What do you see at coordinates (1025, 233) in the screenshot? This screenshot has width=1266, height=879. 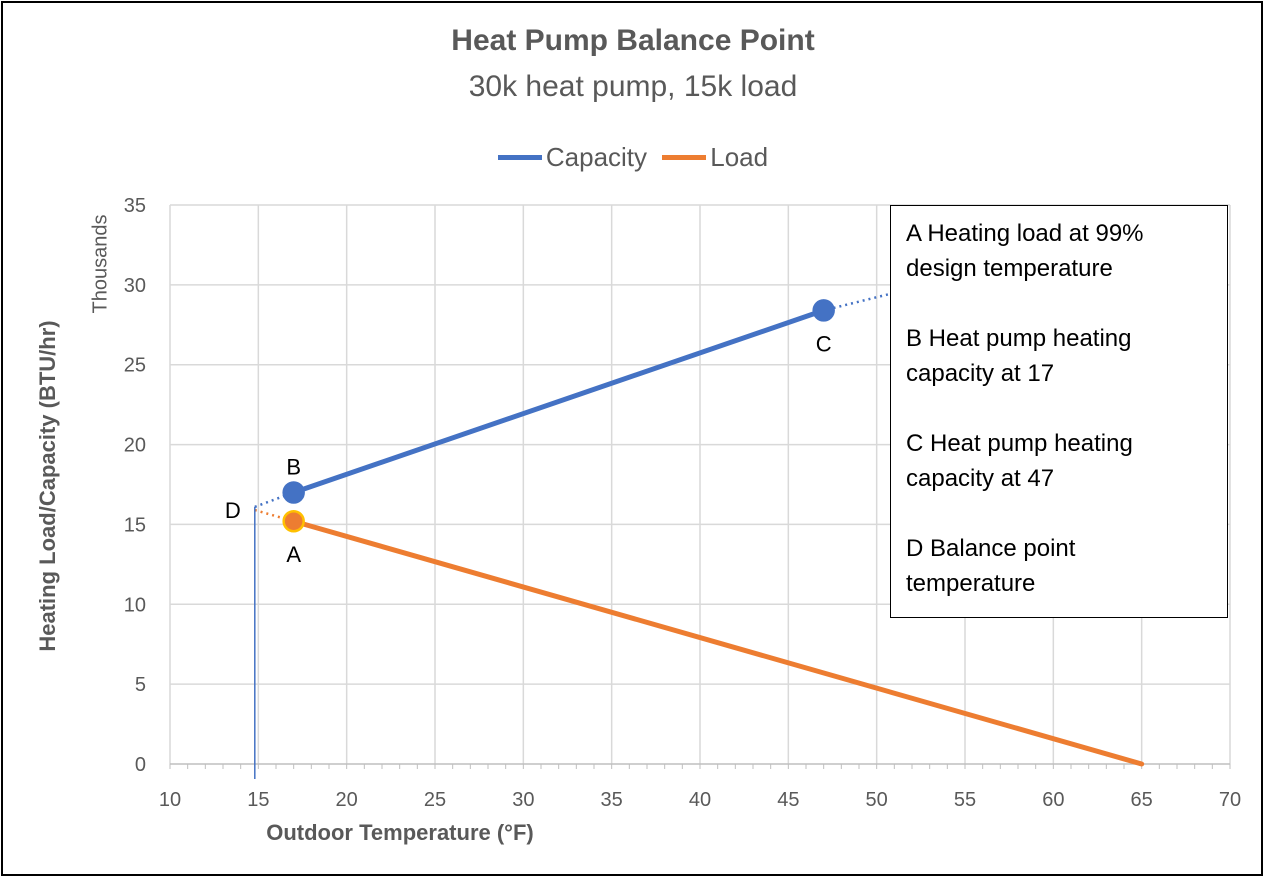 I see `annotation-a-line1: A Heating load at 99%` at bounding box center [1025, 233].